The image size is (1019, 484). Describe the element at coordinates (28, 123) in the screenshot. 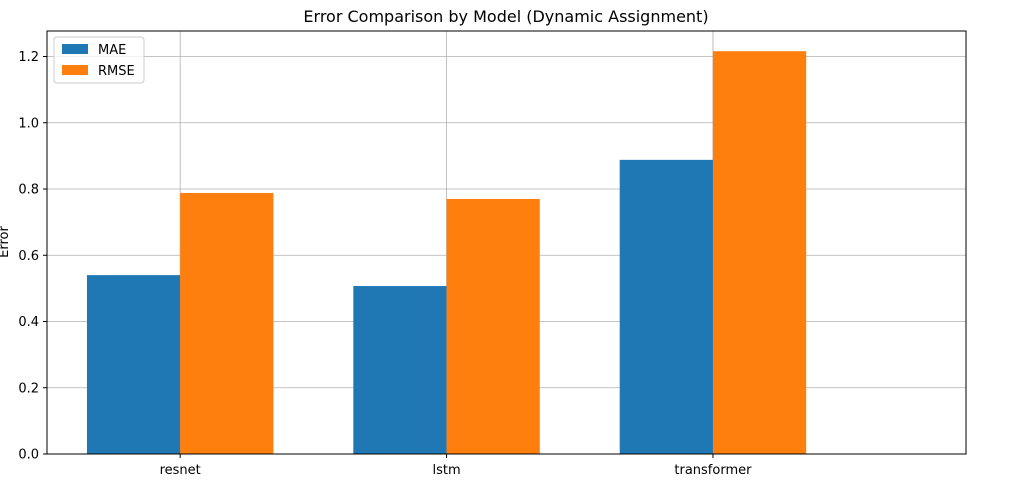

I see `y-tick-label: 1.0` at that location.